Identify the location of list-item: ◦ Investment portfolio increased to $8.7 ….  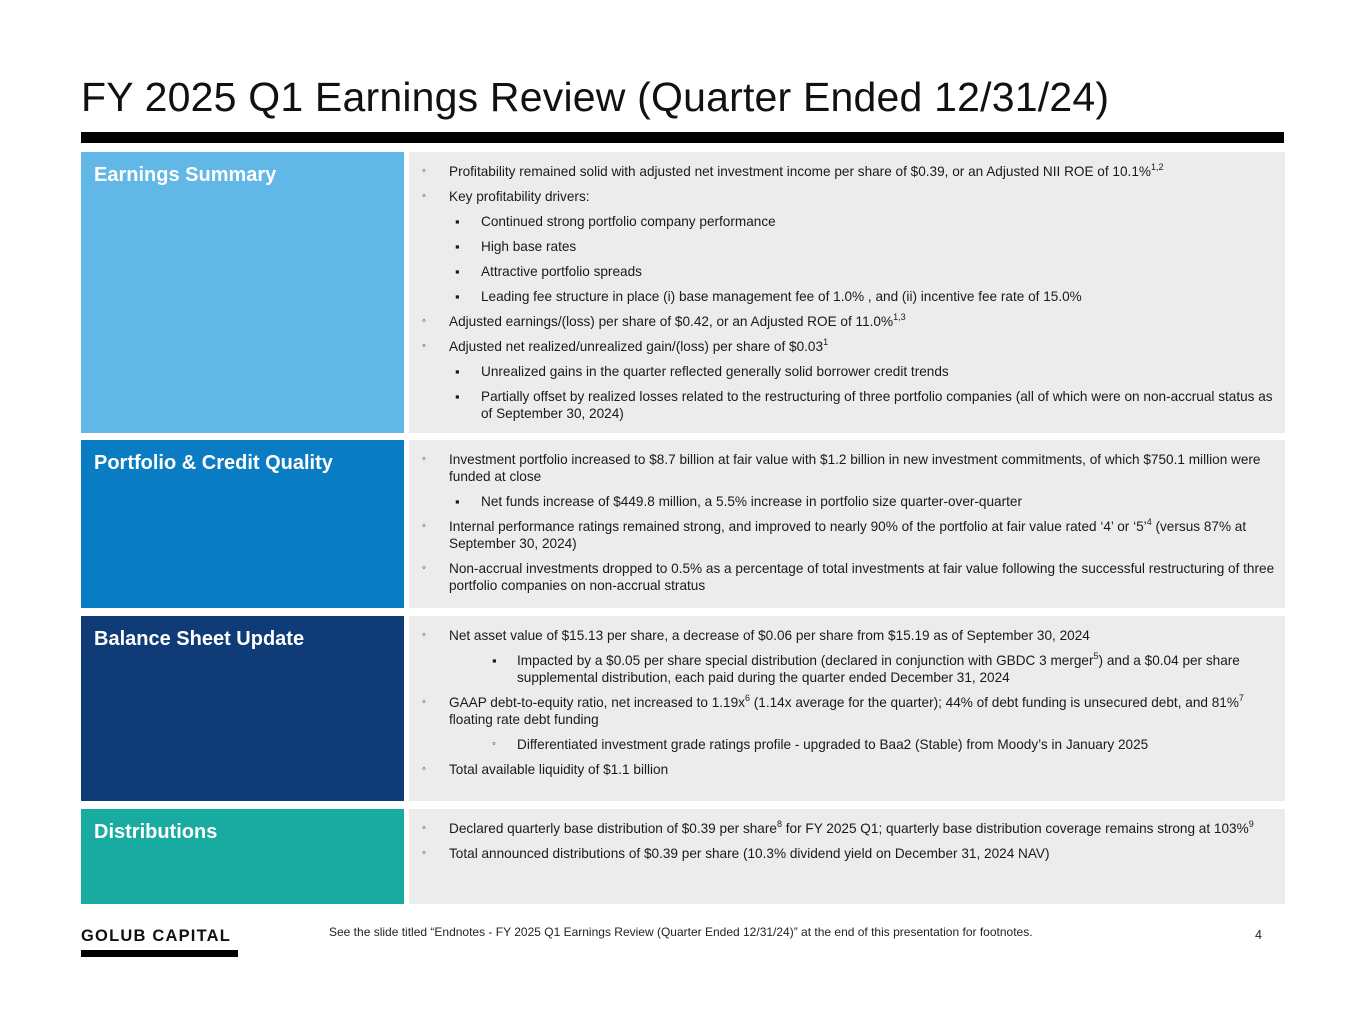
(841, 468).